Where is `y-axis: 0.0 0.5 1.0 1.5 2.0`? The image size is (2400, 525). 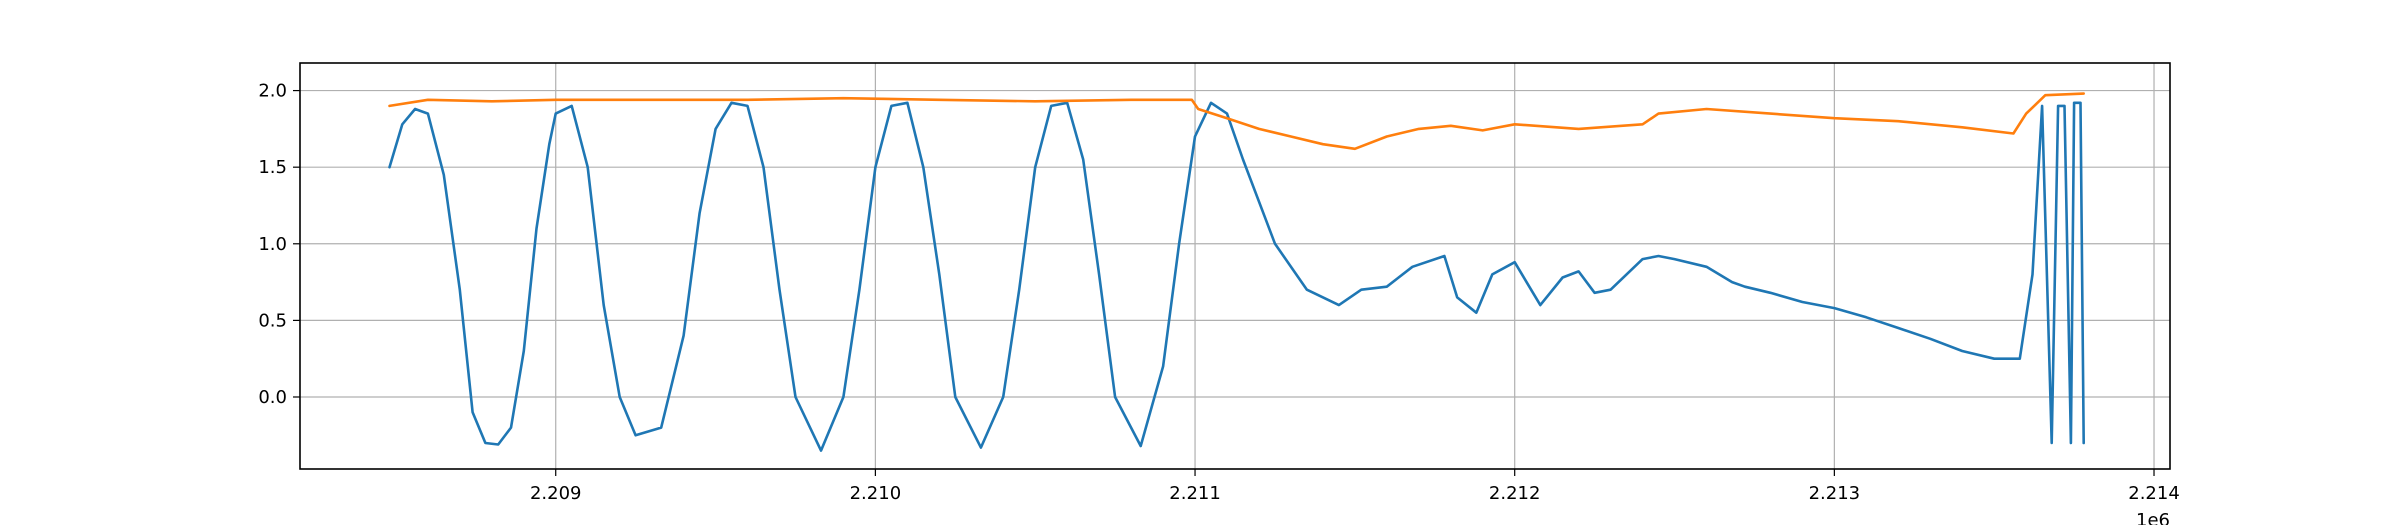
y-axis: 0.0 0.5 1.0 1.5 2.0 is located at coordinates (279, 244).